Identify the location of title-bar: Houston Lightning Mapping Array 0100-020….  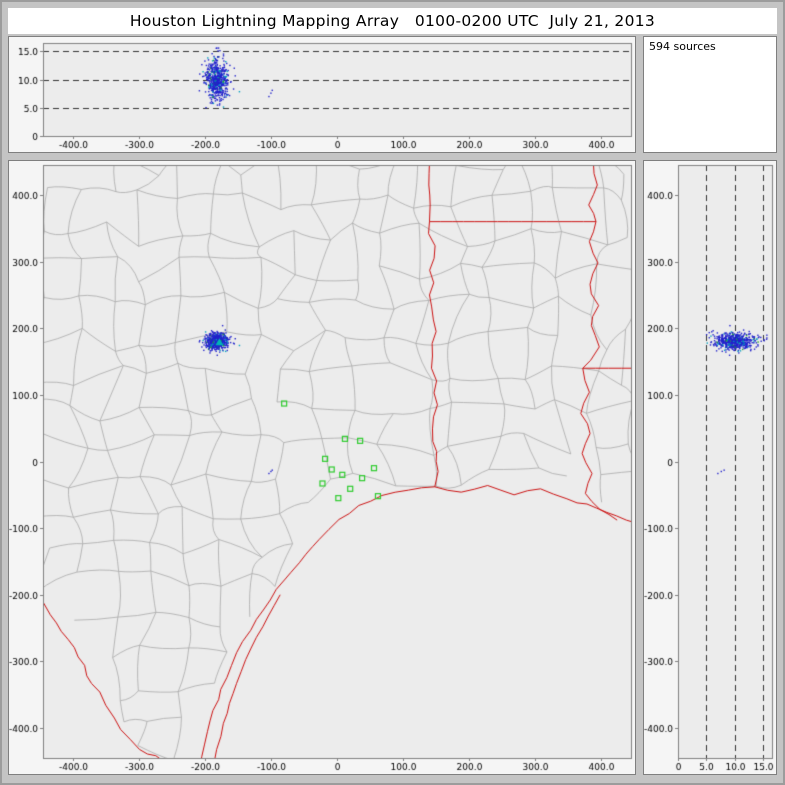
(392, 21).